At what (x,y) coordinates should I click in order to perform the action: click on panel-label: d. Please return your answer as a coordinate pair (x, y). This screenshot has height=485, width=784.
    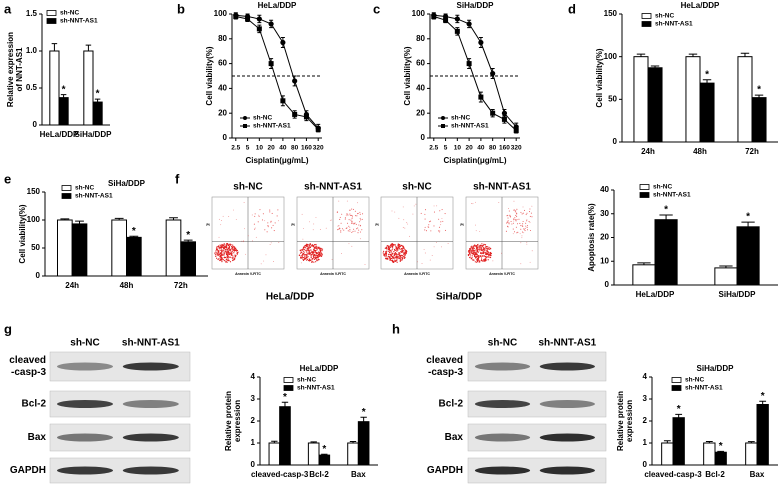
    Looking at the image, I should click on (572, 8).